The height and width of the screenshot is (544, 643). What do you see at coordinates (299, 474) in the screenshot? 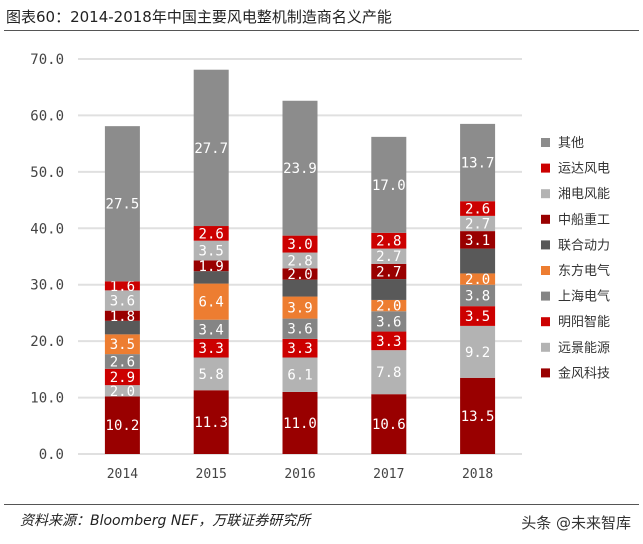
I see `x-tick-label: 2016` at bounding box center [299, 474].